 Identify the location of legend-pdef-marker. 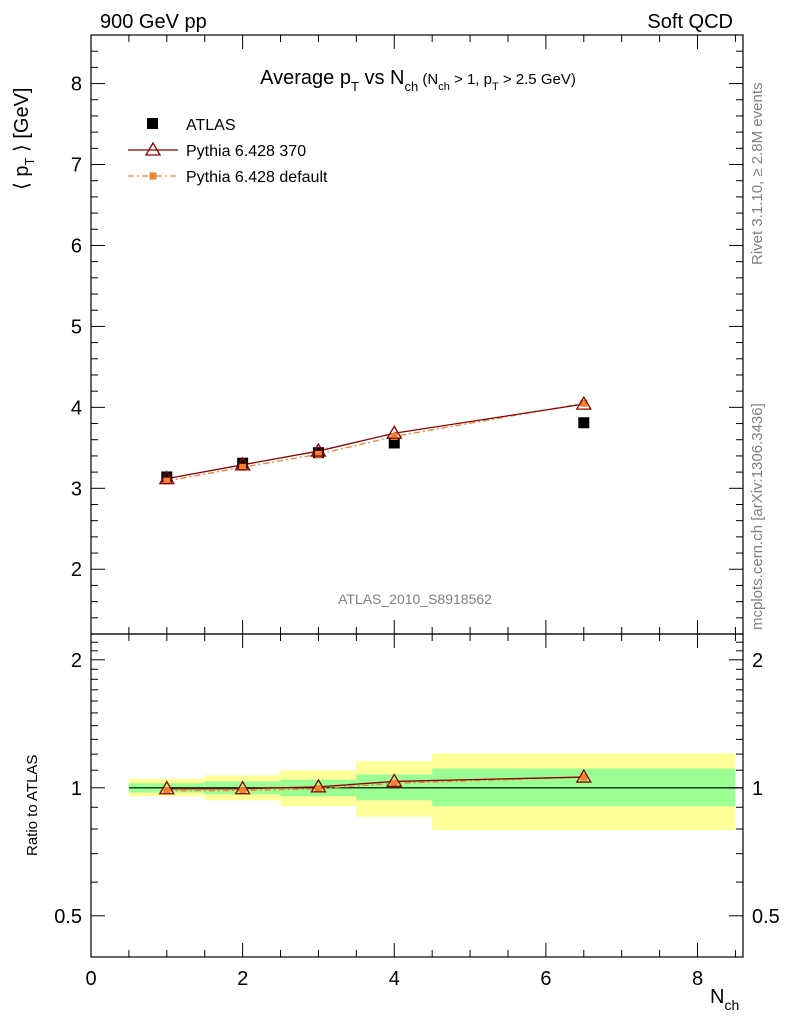
(153, 176).